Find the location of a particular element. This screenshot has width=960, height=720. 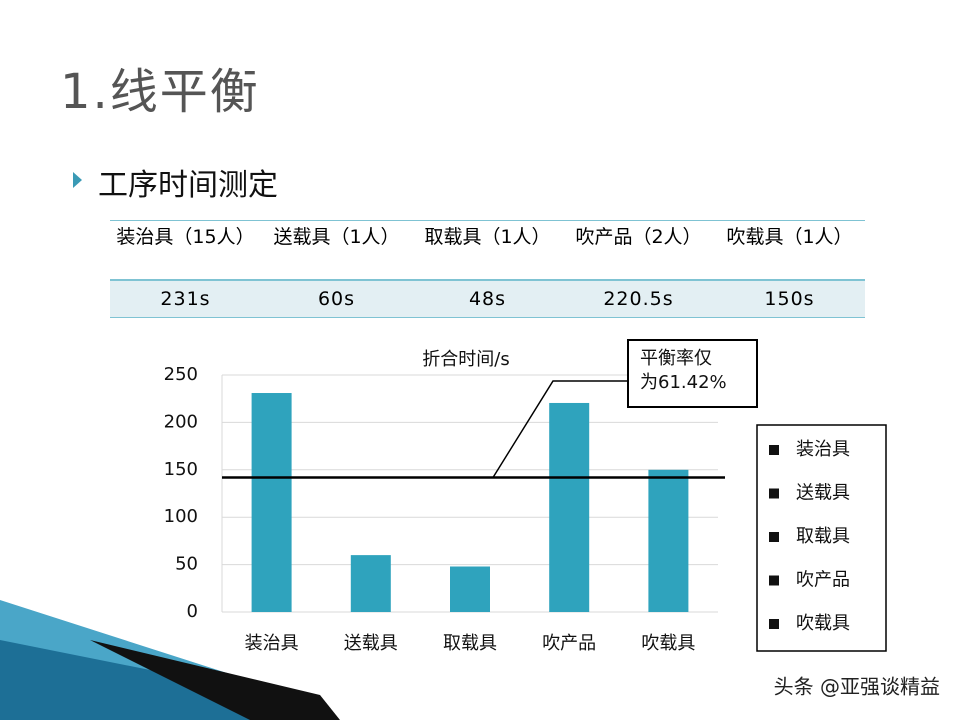

header-cell: 装治具（15人） is located at coordinates (185, 237).